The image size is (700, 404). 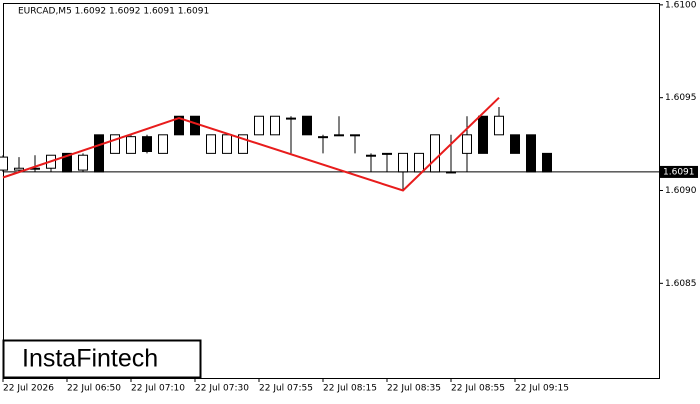 What do you see at coordinates (681, 5) in the screenshot?
I see `y-tick-label: 1.6100` at bounding box center [681, 5].